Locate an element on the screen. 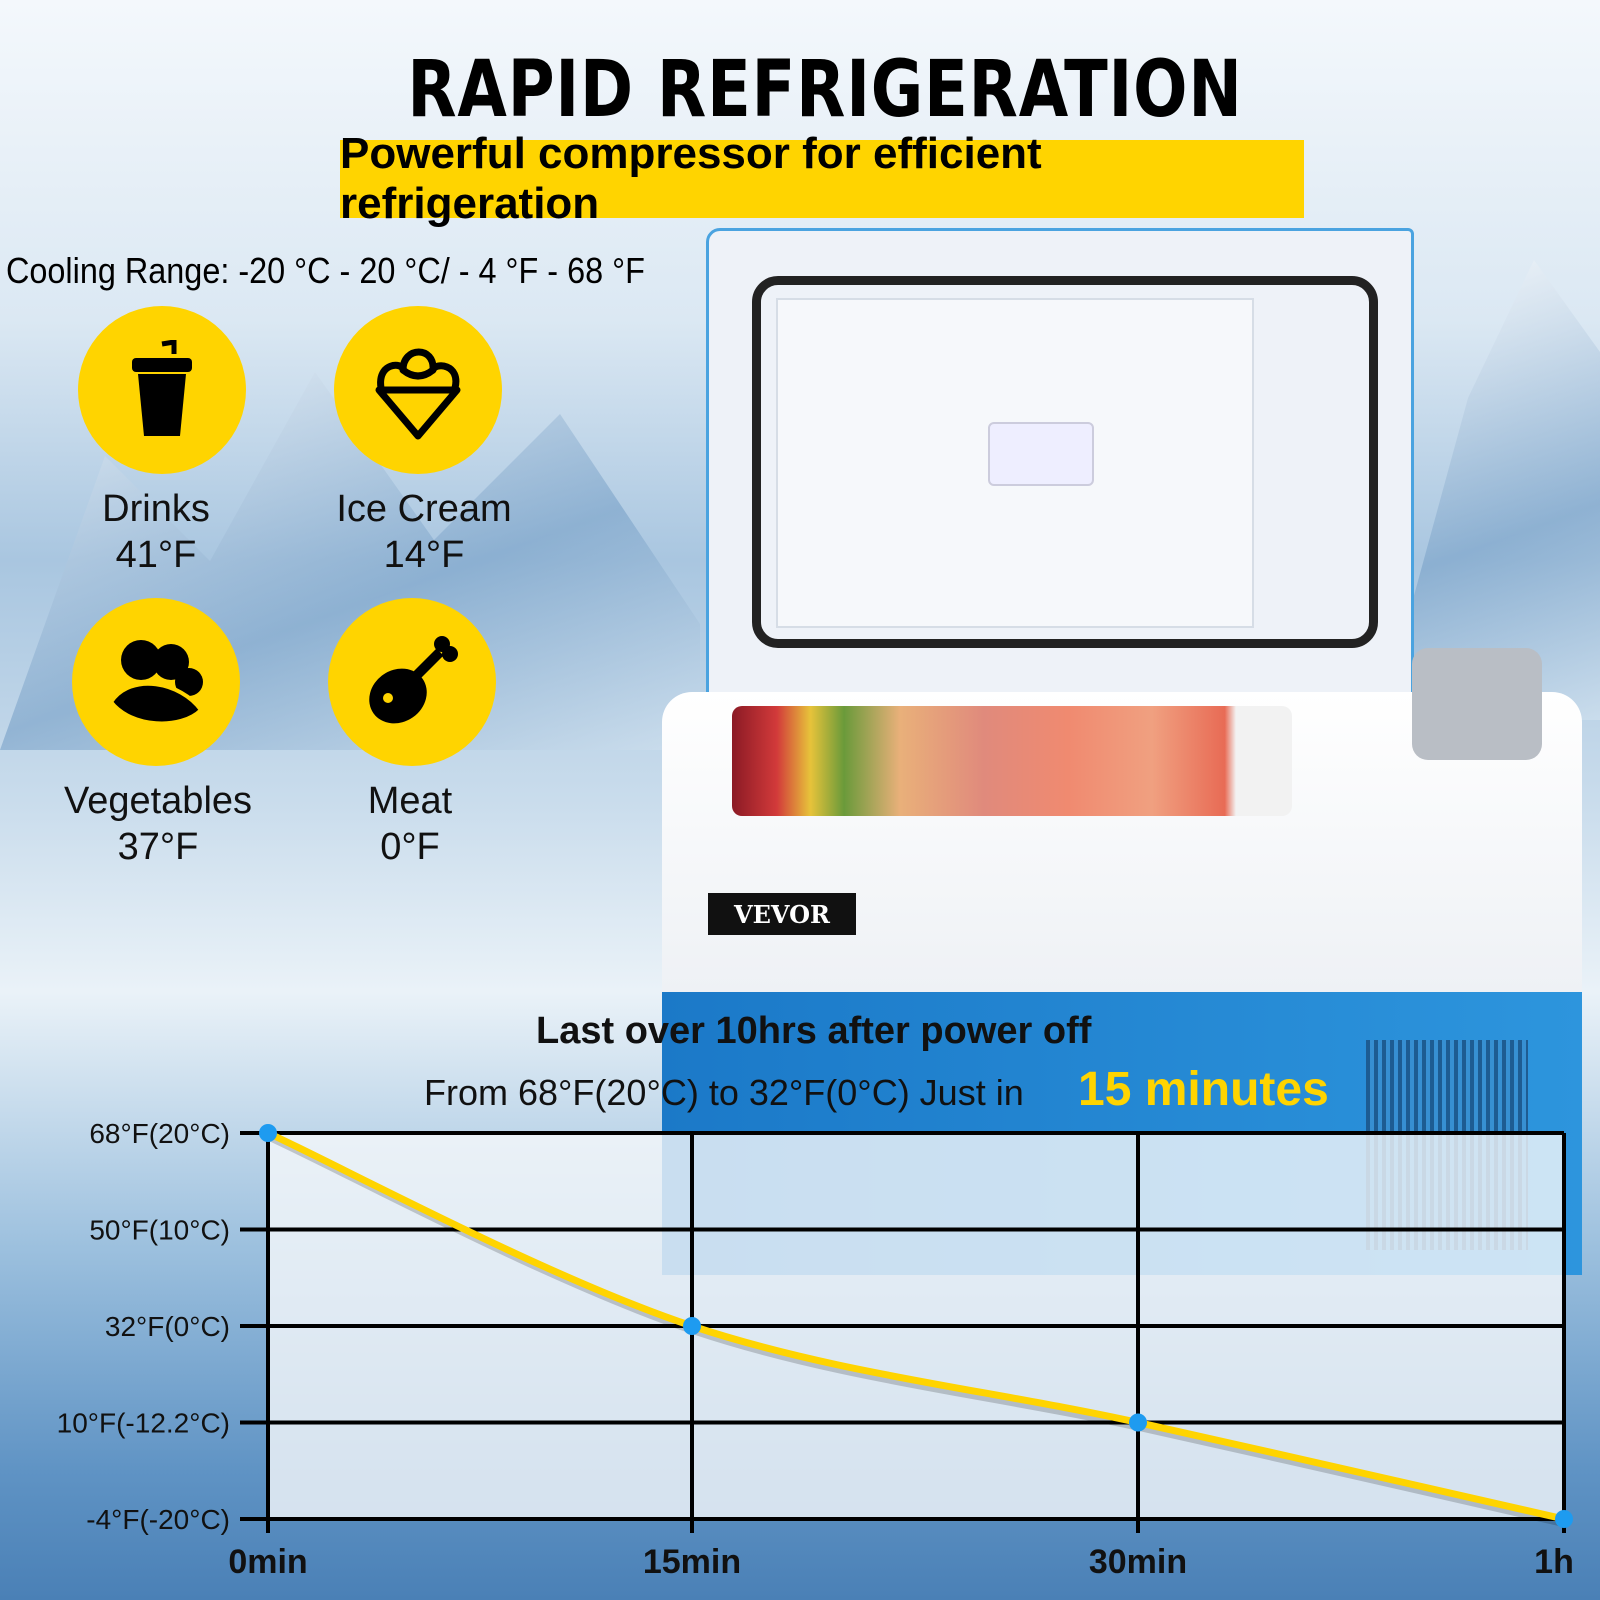 The height and width of the screenshot is (1600, 1600). lid-gasket is located at coordinates (1065, 462).